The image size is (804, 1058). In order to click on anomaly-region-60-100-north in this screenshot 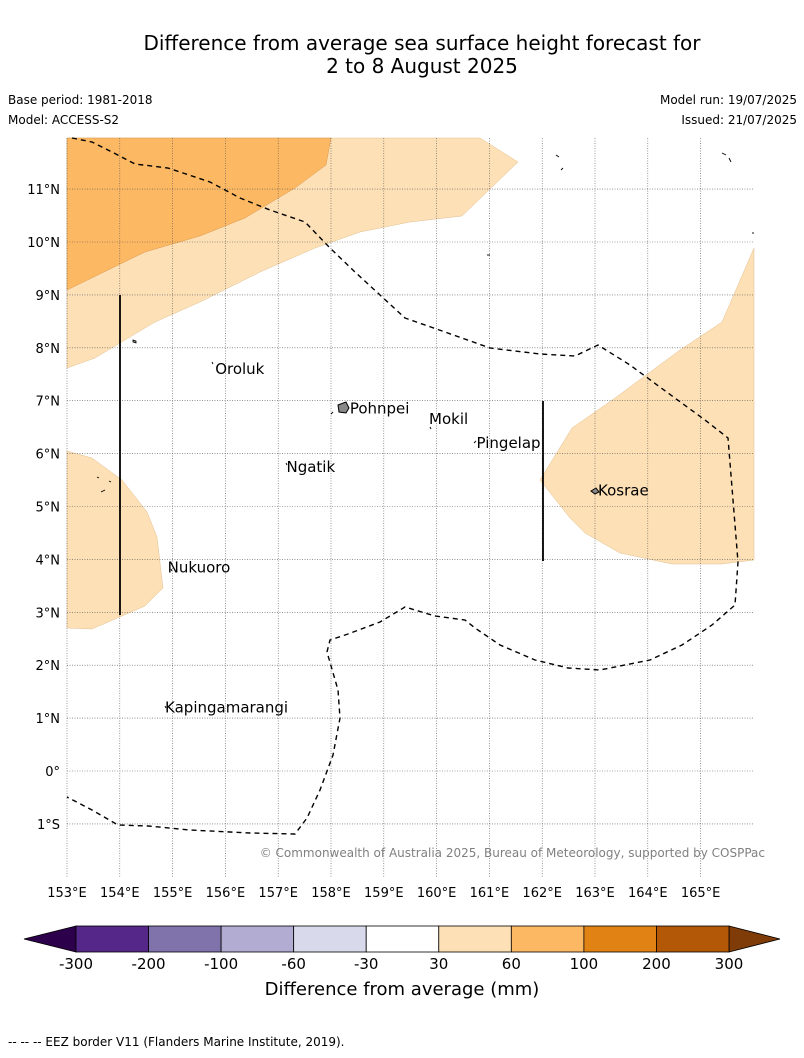, I will do `click(199, 214)`.